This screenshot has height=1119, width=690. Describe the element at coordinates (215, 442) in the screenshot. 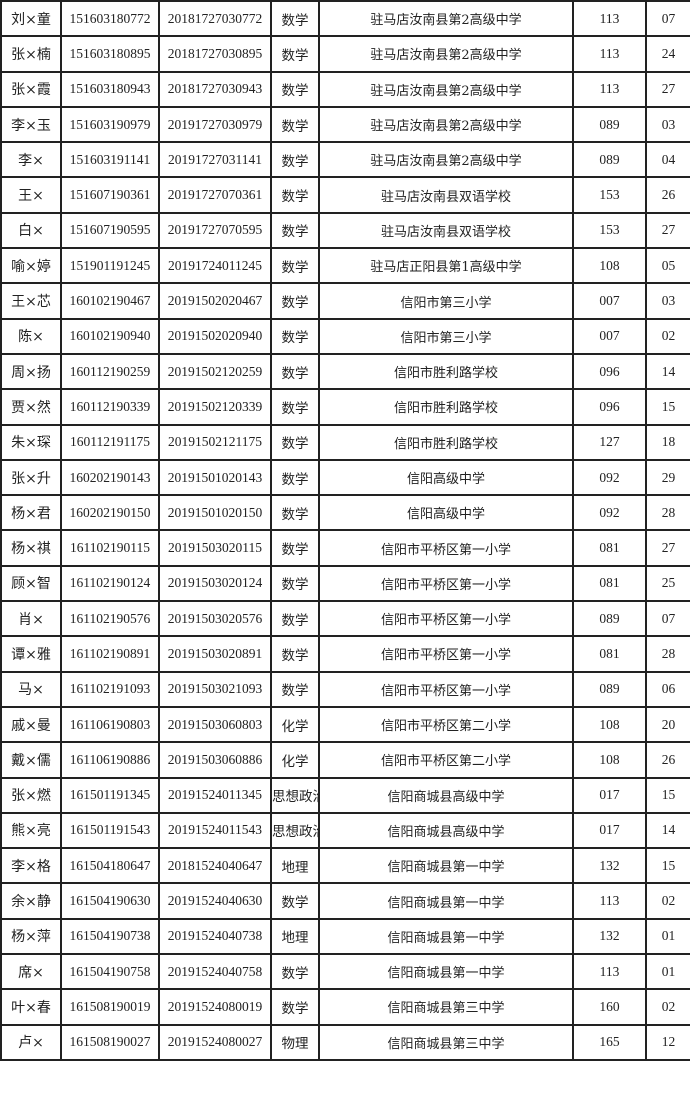

I see `student-id-cell: 20191502121175` at that location.